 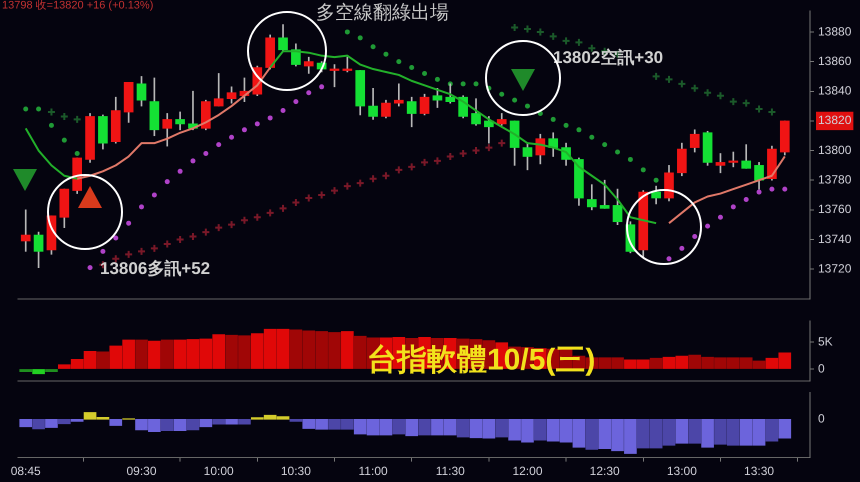 I want to click on x-tick-label: 09:30, so click(x=141, y=471).